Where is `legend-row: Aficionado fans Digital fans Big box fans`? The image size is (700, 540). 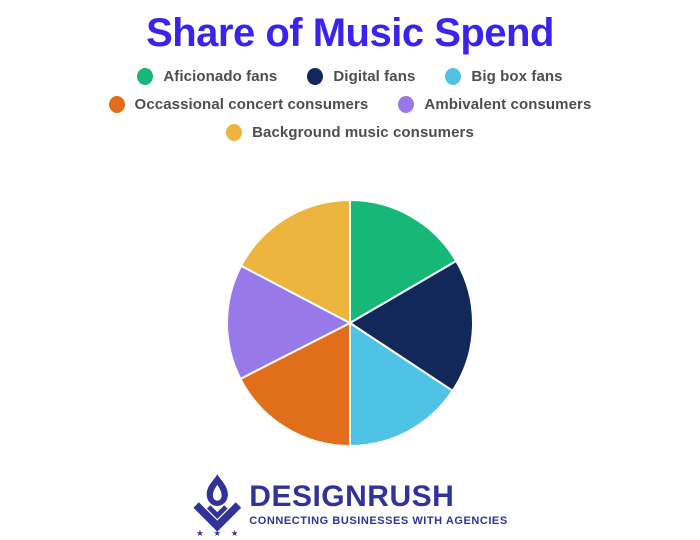
legend-row: Aficionado fans Digital fans Big box fans is located at coordinates (350, 76).